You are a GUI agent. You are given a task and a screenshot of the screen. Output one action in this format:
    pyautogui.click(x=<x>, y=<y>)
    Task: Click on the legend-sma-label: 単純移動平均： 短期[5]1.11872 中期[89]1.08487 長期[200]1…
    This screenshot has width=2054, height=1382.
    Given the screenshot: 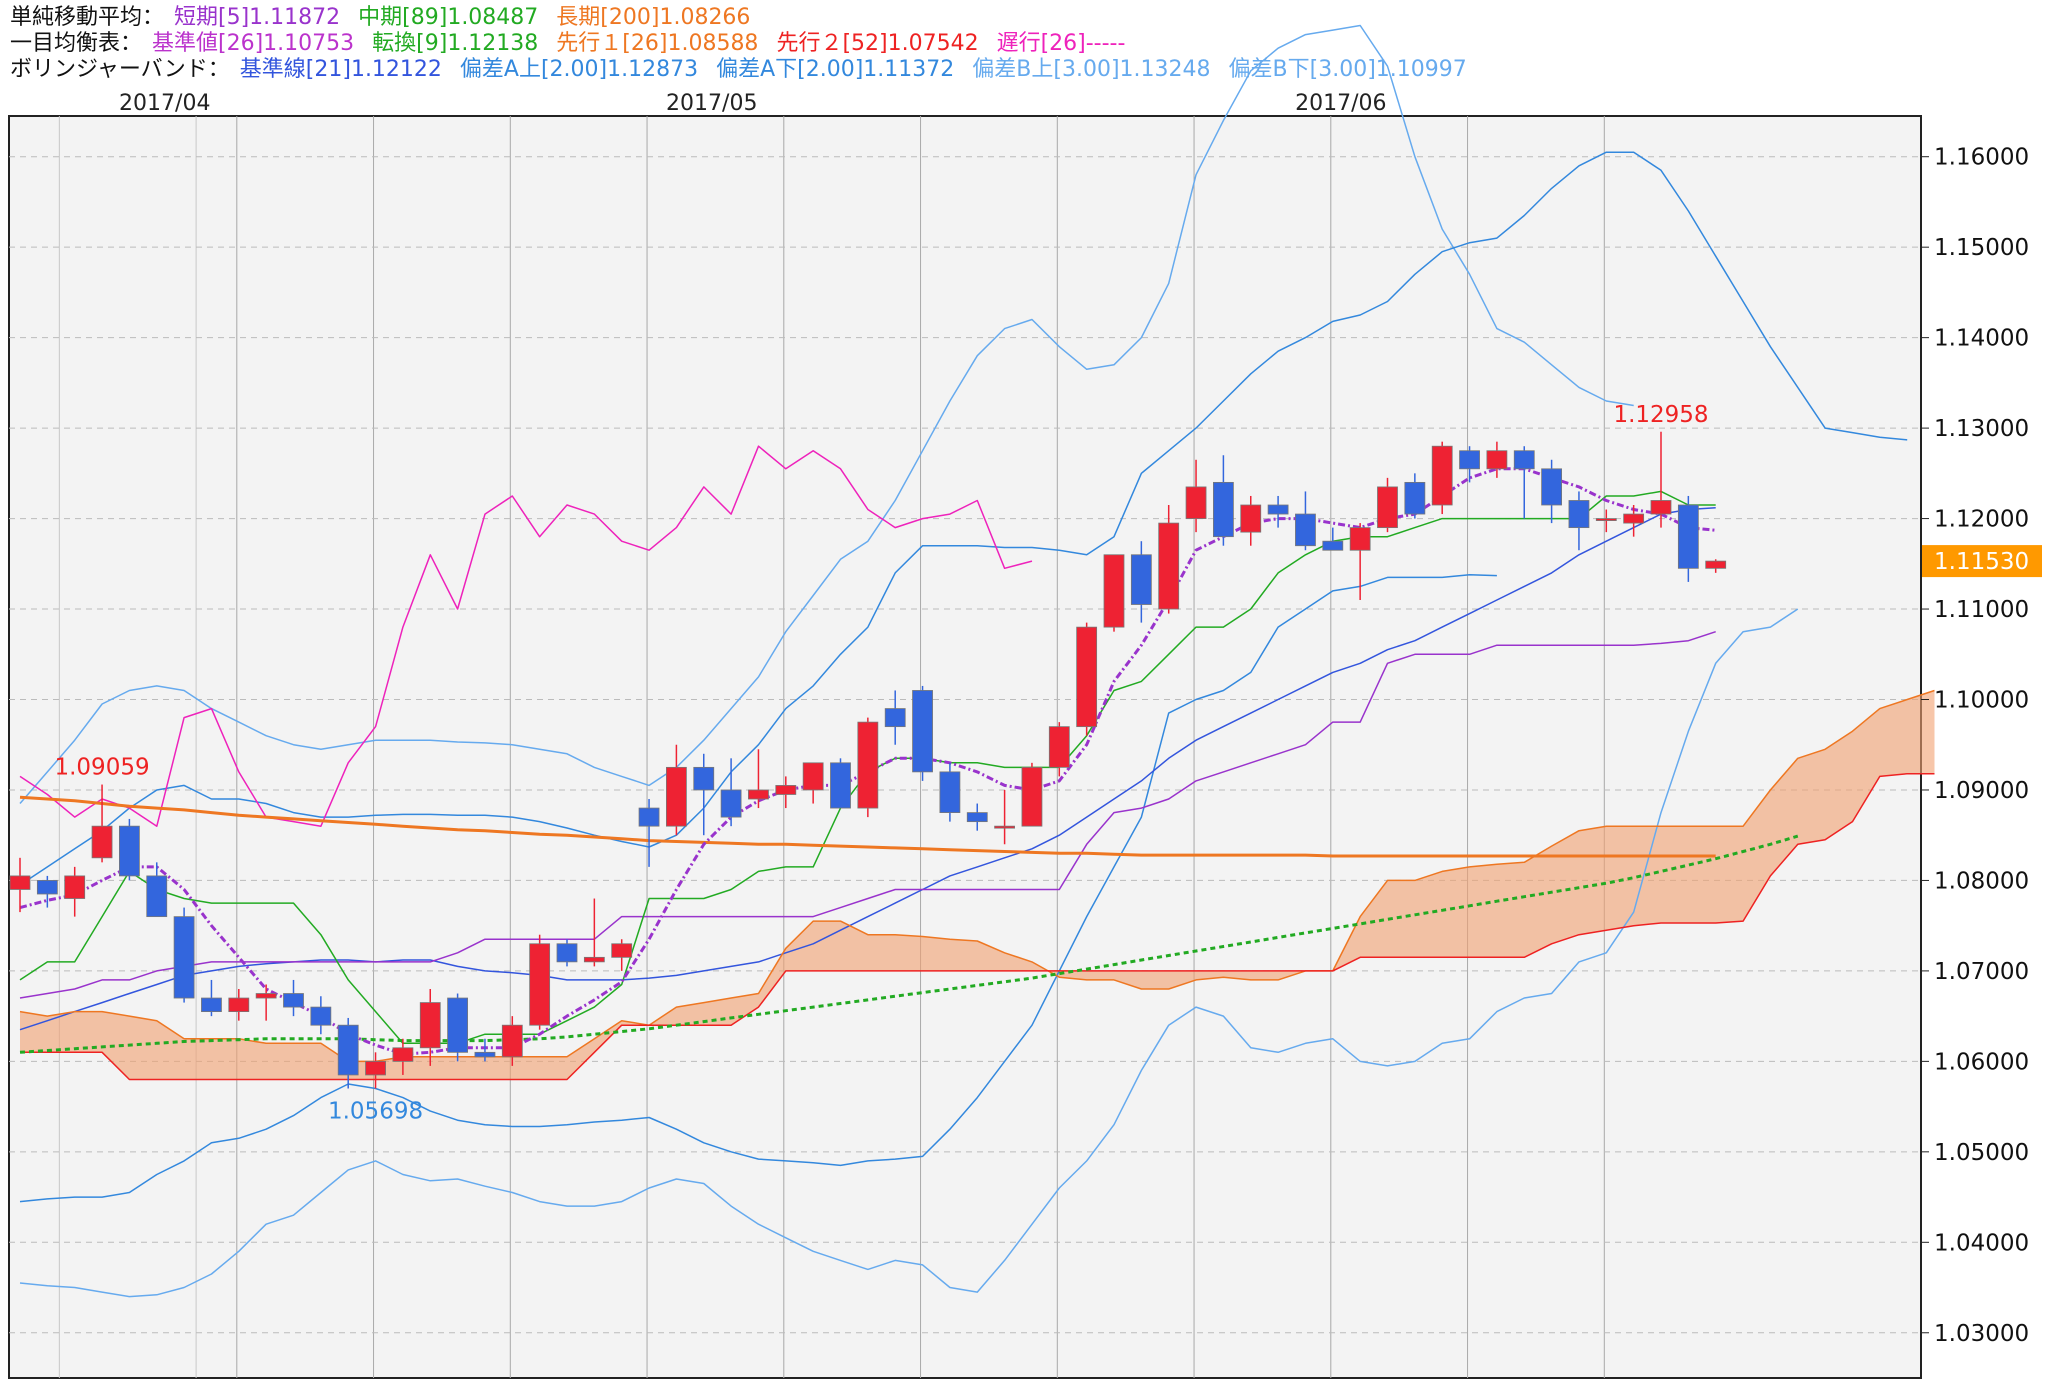 What is the action you would take?
    pyautogui.click(x=380, y=17)
    